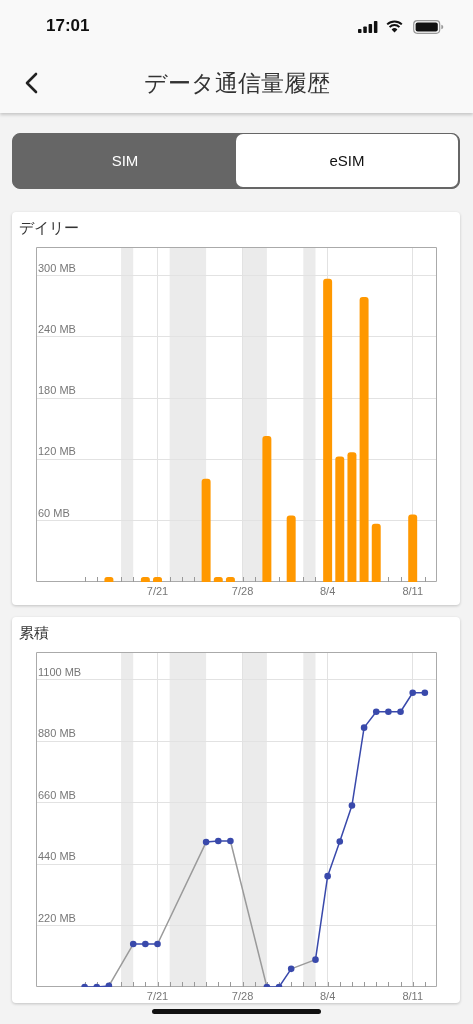 The image size is (473, 1024). I want to click on y-tick-label: 120 MB, so click(57, 451).